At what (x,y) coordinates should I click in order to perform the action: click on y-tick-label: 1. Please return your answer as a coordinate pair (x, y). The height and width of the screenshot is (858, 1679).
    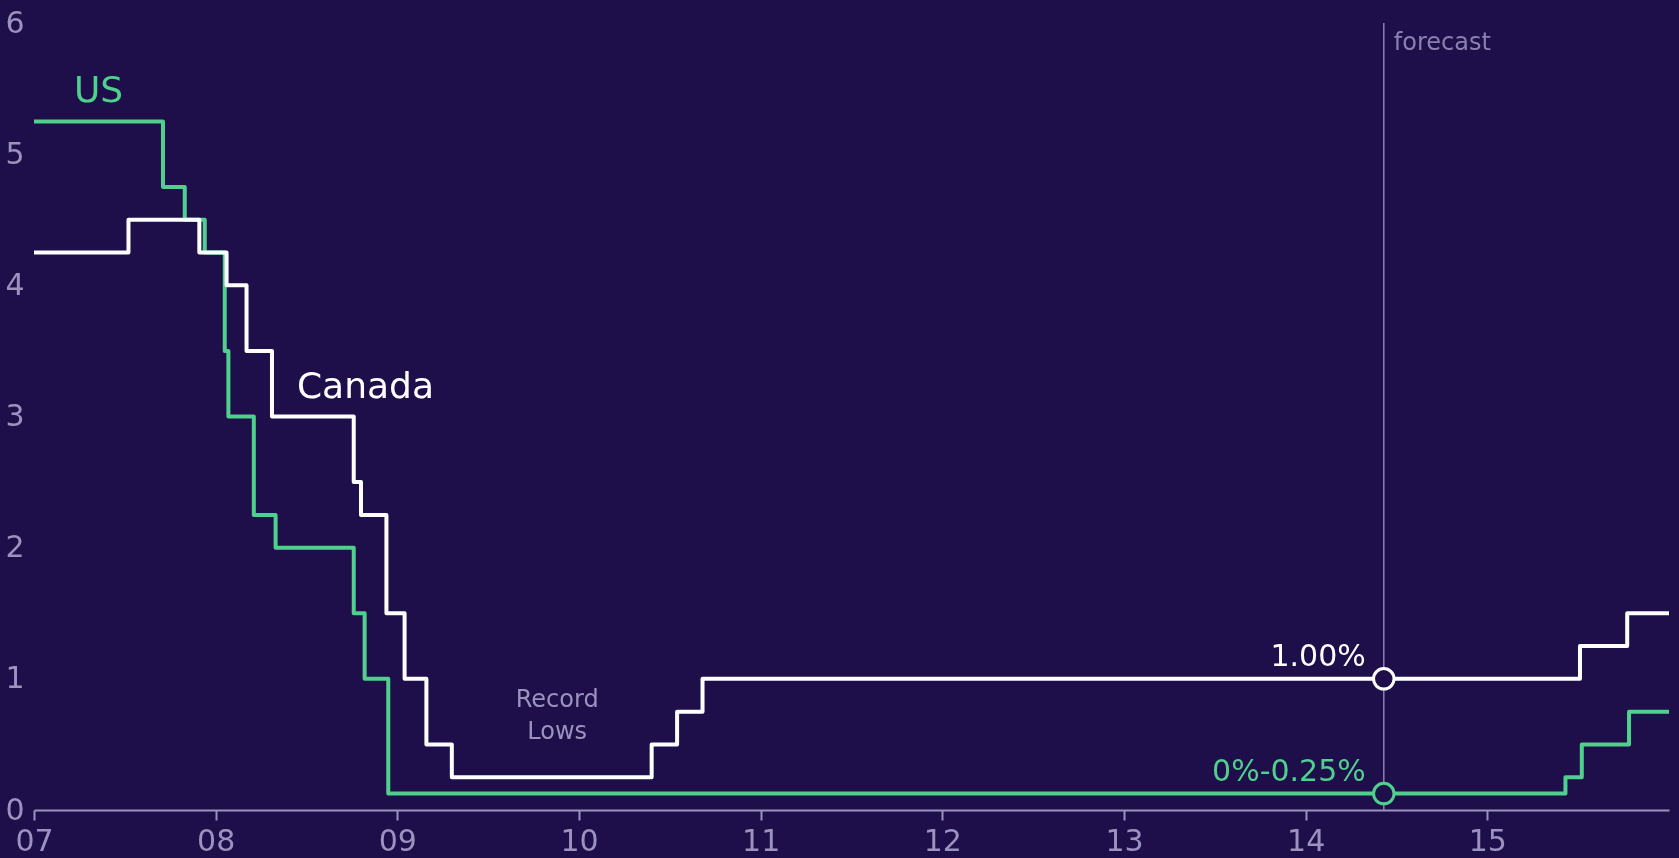
    Looking at the image, I should click on (15, 678).